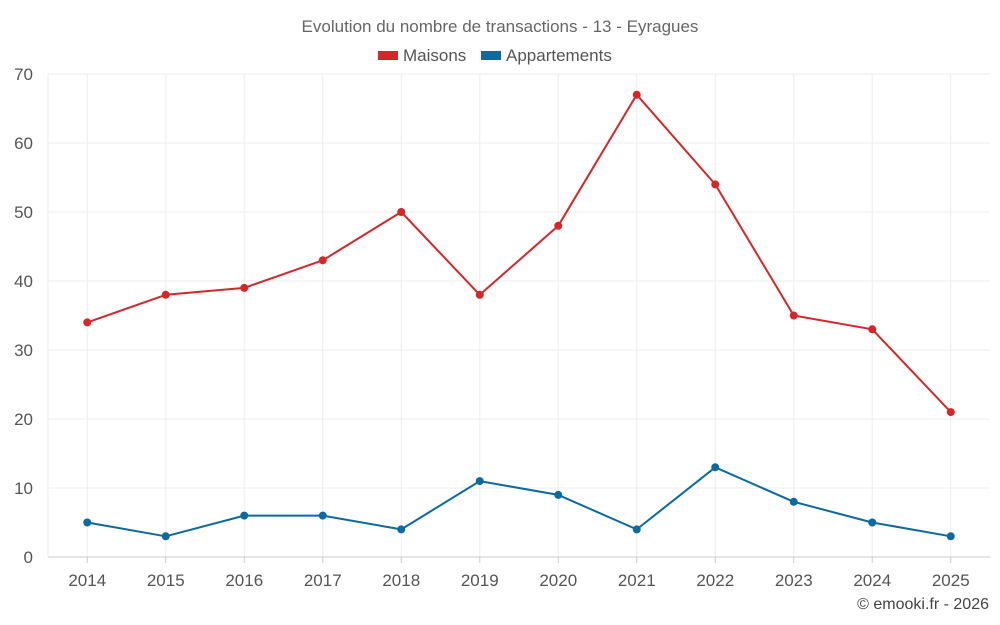 The height and width of the screenshot is (625, 1000). I want to click on data-point-appartements-2023, so click(793, 501).